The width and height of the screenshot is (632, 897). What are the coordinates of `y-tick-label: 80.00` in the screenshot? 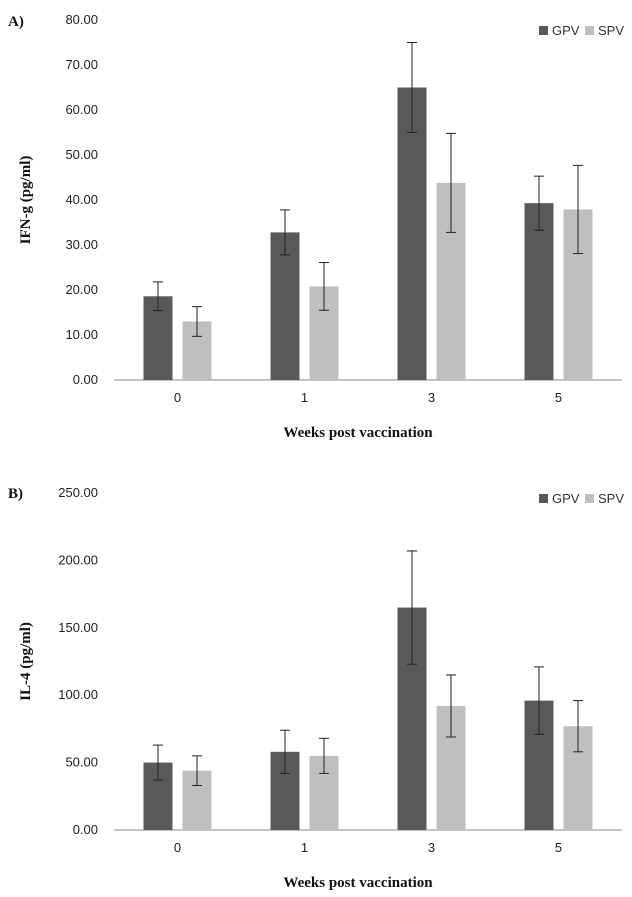 It's located at (81, 19).